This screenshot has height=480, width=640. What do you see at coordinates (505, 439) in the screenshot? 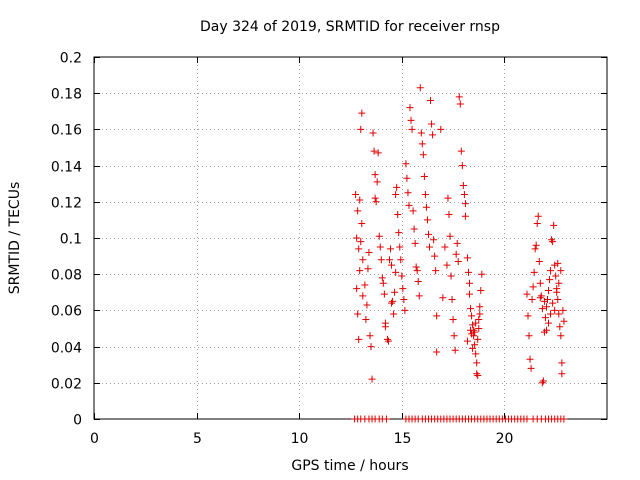
I see `x-tick-label: 20` at bounding box center [505, 439].